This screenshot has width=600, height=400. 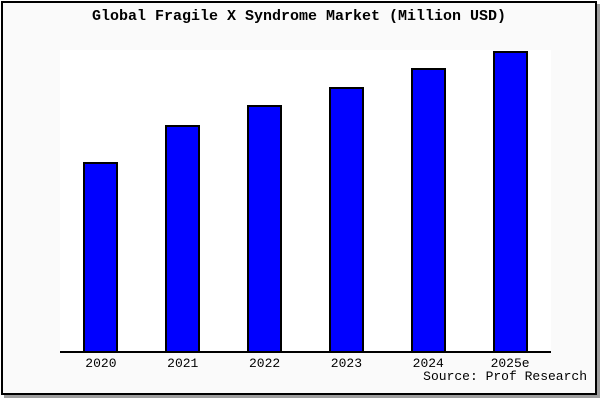 I want to click on bar-2020, so click(x=101, y=256).